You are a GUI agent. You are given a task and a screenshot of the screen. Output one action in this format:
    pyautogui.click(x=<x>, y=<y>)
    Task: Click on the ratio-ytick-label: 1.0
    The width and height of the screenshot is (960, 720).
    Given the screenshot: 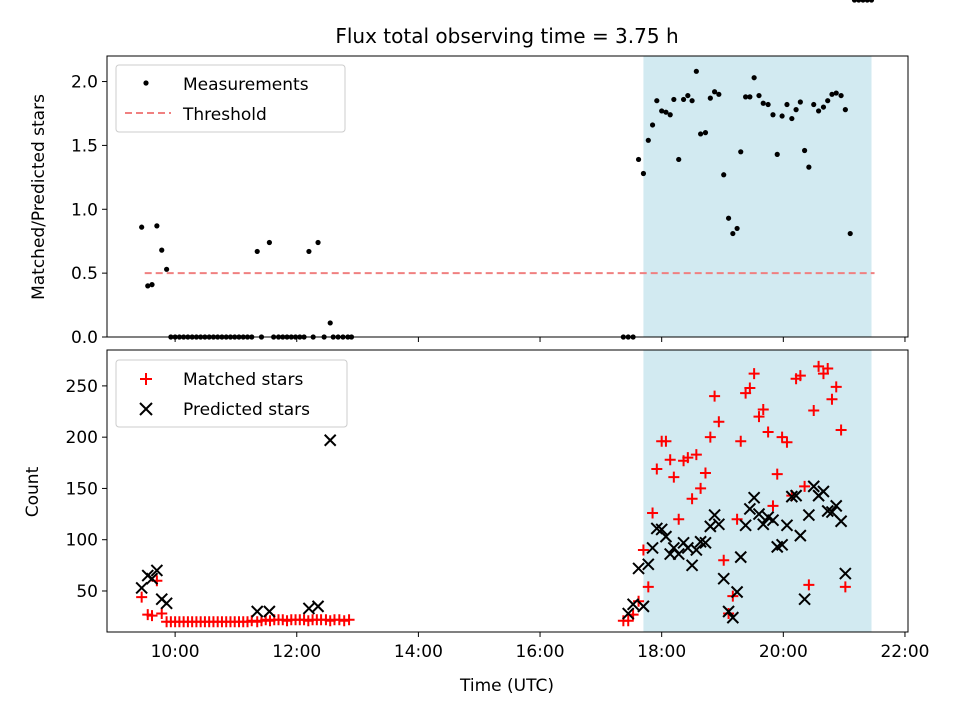 What is the action you would take?
    pyautogui.click(x=84, y=210)
    